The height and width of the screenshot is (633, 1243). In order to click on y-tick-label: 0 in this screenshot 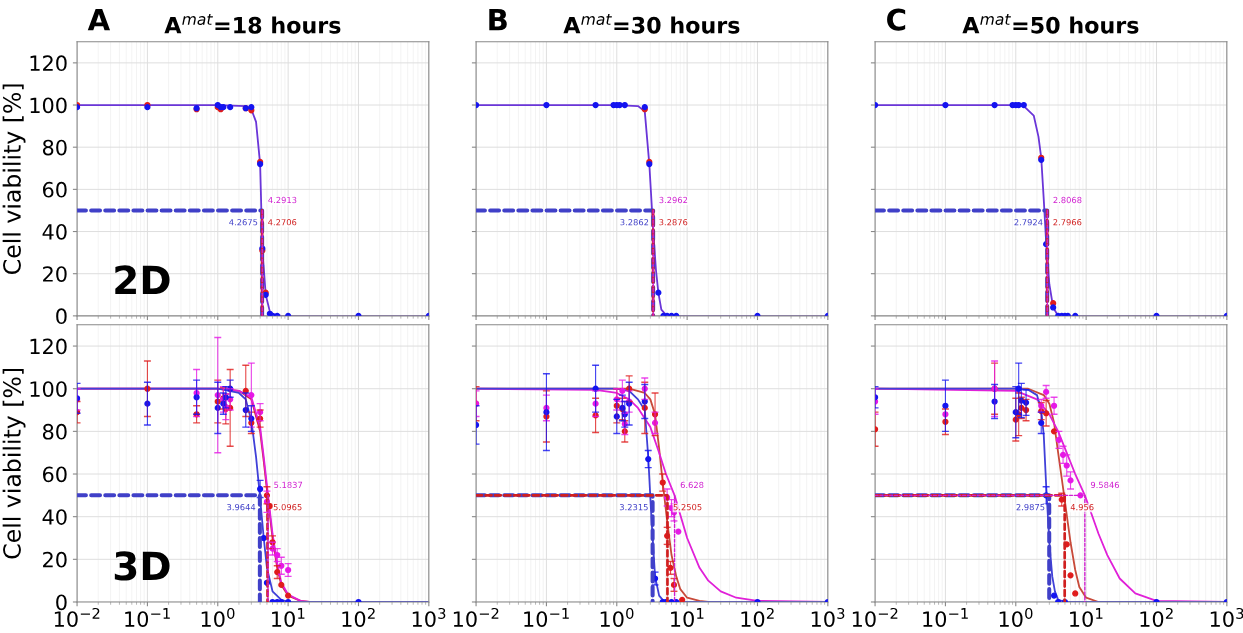, I will do `click(61, 316)`.